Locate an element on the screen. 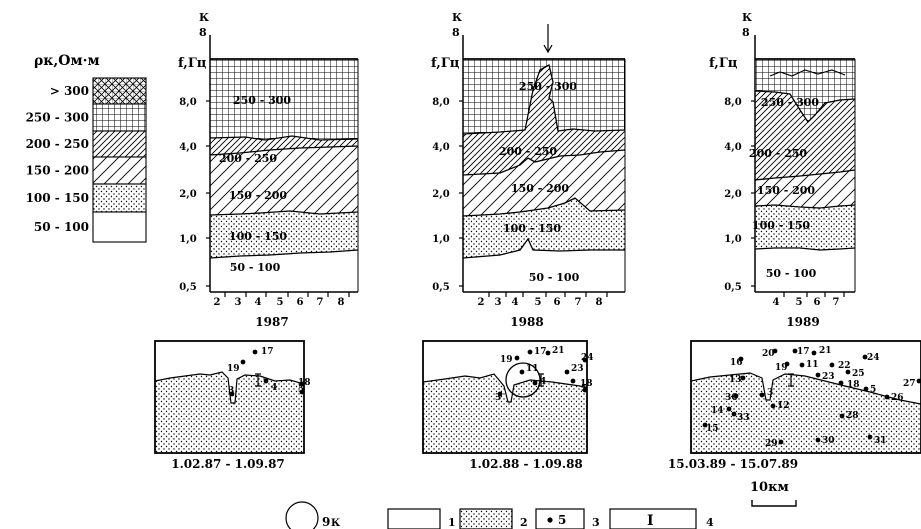 This screenshot has height=529, width=921. region-boundary is located at coordinates (806, 388).